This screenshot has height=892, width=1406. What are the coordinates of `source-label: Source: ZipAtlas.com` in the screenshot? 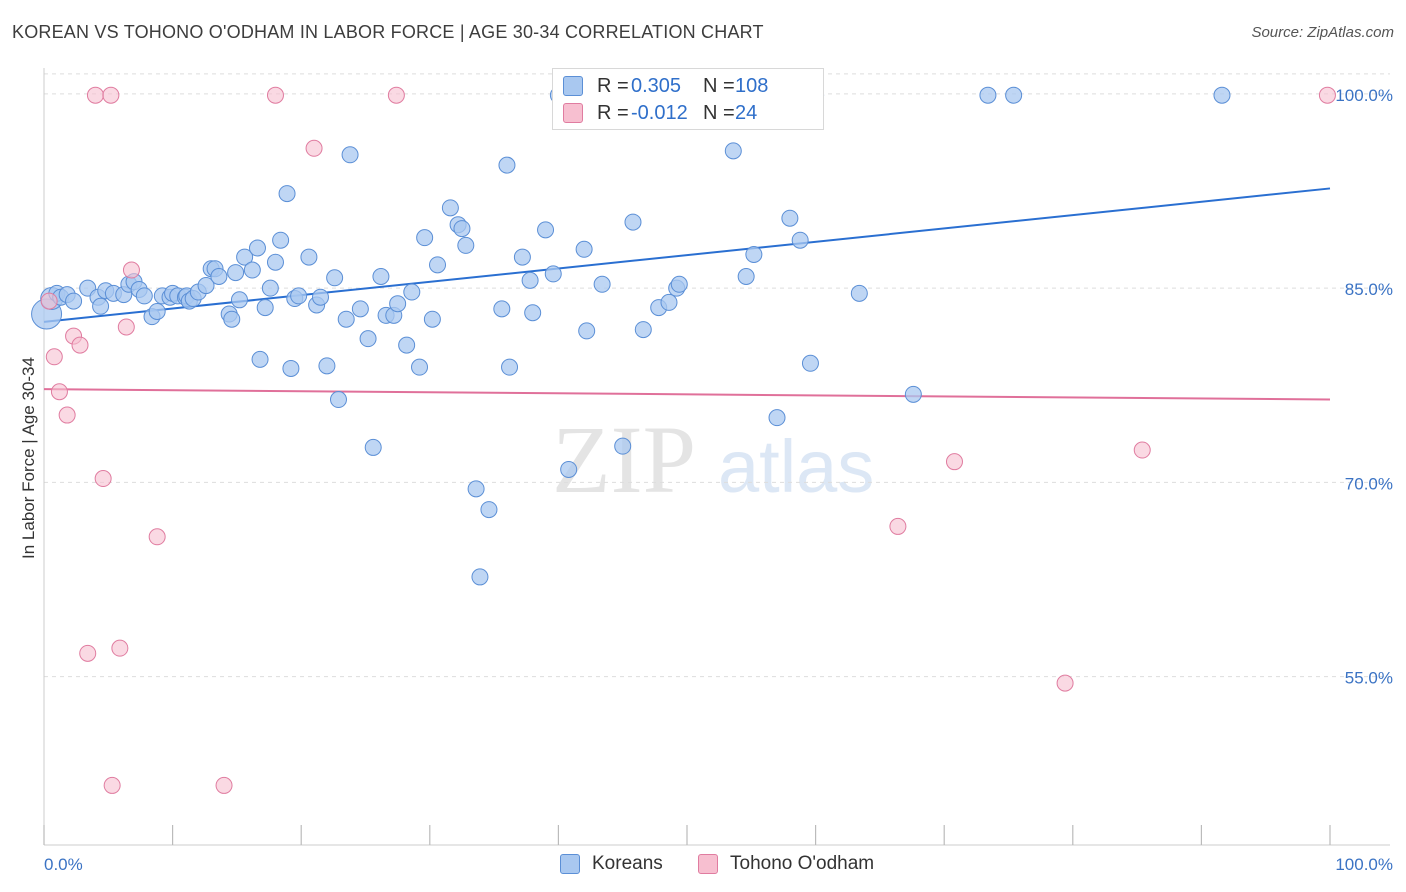 It's located at (1322, 32).